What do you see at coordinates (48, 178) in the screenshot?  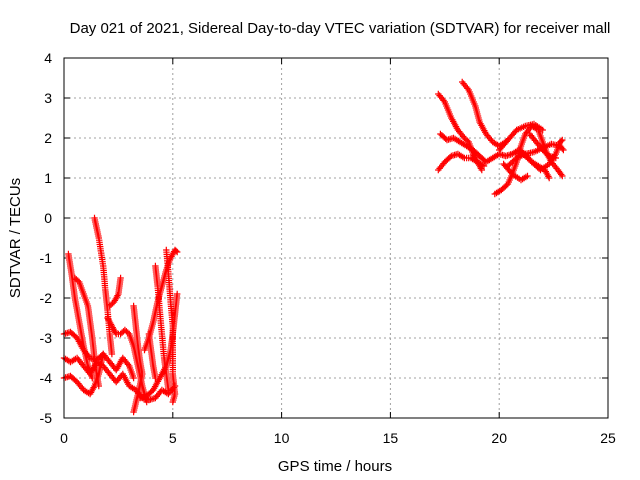 I see `y-tick-label: 1` at bounding box center [48, 178].